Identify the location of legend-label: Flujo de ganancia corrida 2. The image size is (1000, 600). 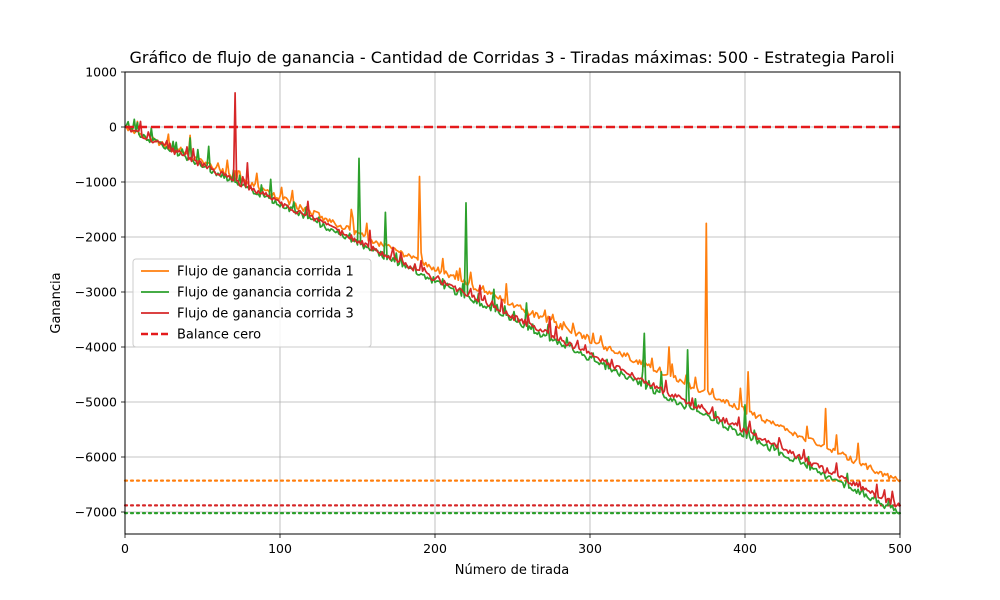
(265, 293).